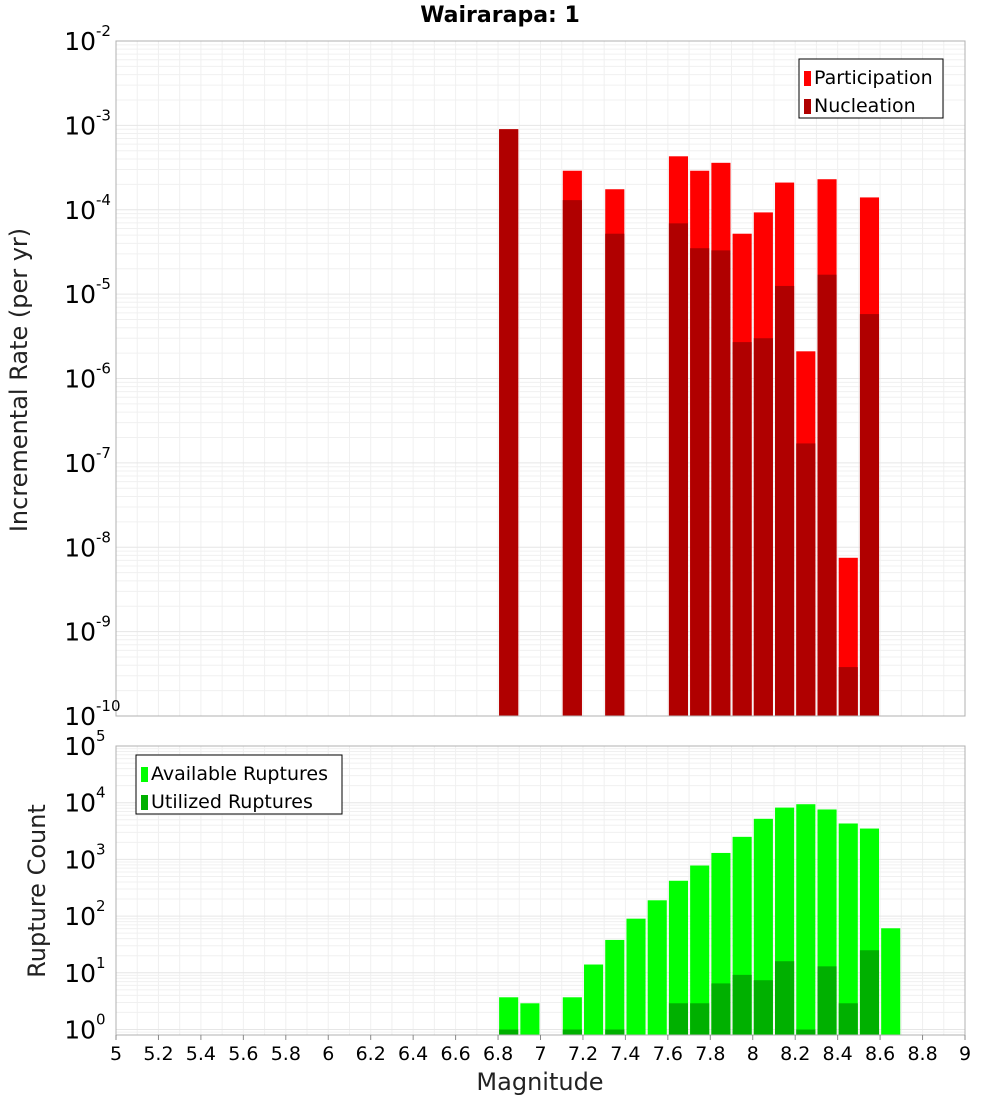  Describe the element at coordinates (286, 1054) in the screenshot. I see `x-tick-label: 5.8` at that location.